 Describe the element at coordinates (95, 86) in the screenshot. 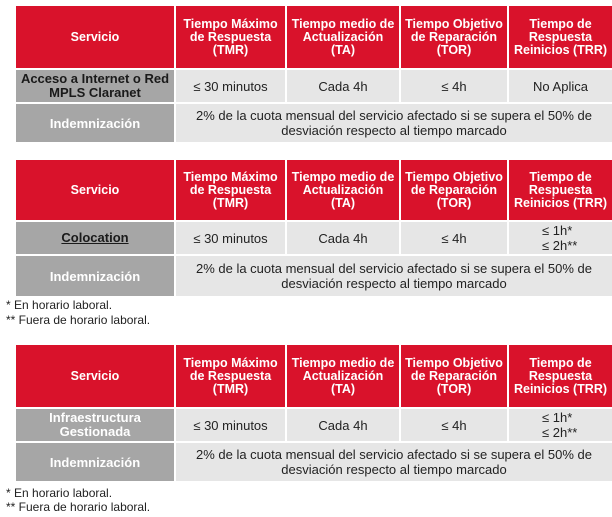

I see `service-name: Acceso a Internet o Red MPLS Claranet` at that location.